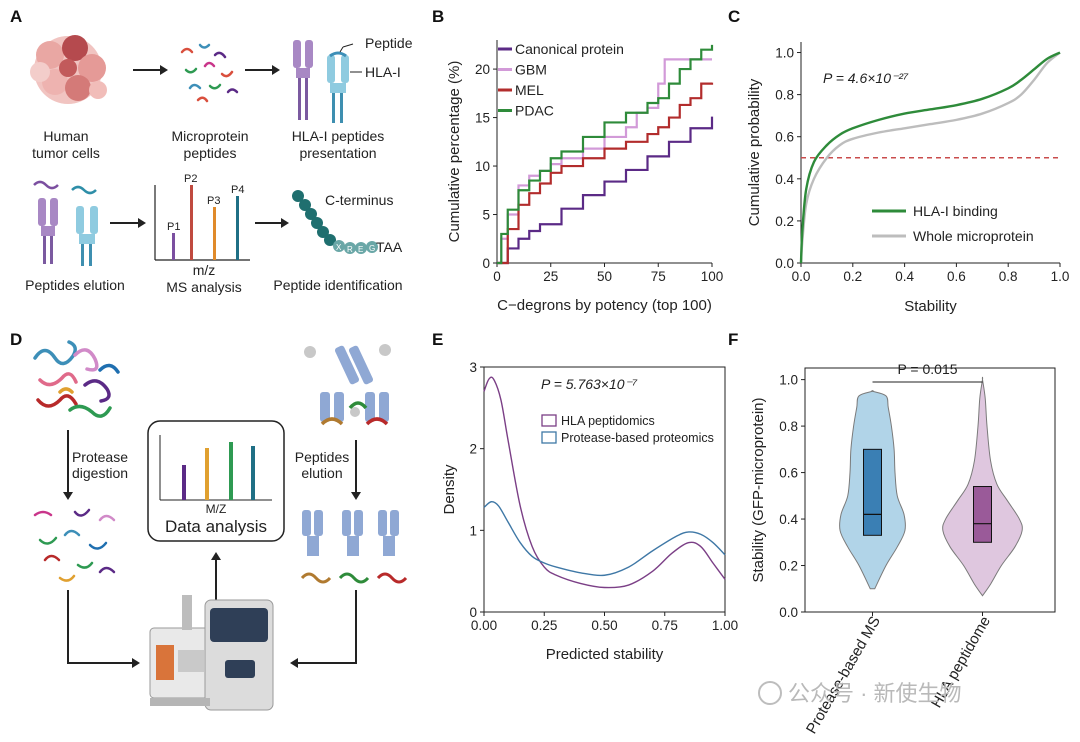 The image size is (1080, 742). What do you see at coordinates (359, 200) in the screenshot?
I see `label-c-terminus: C-terminus` at bounding box center [359, 200].